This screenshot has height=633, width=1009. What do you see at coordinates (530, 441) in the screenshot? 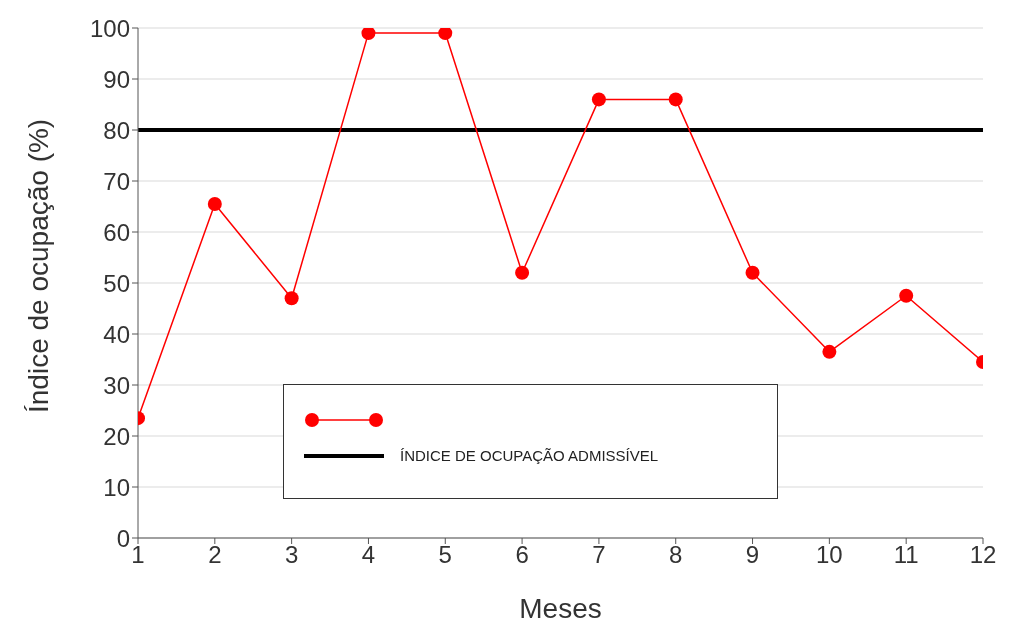
I see `legend-frame: ÍNDICE DE OCUPAÇÃO ADMISSÍVEL` at bounding box center [530, 441].